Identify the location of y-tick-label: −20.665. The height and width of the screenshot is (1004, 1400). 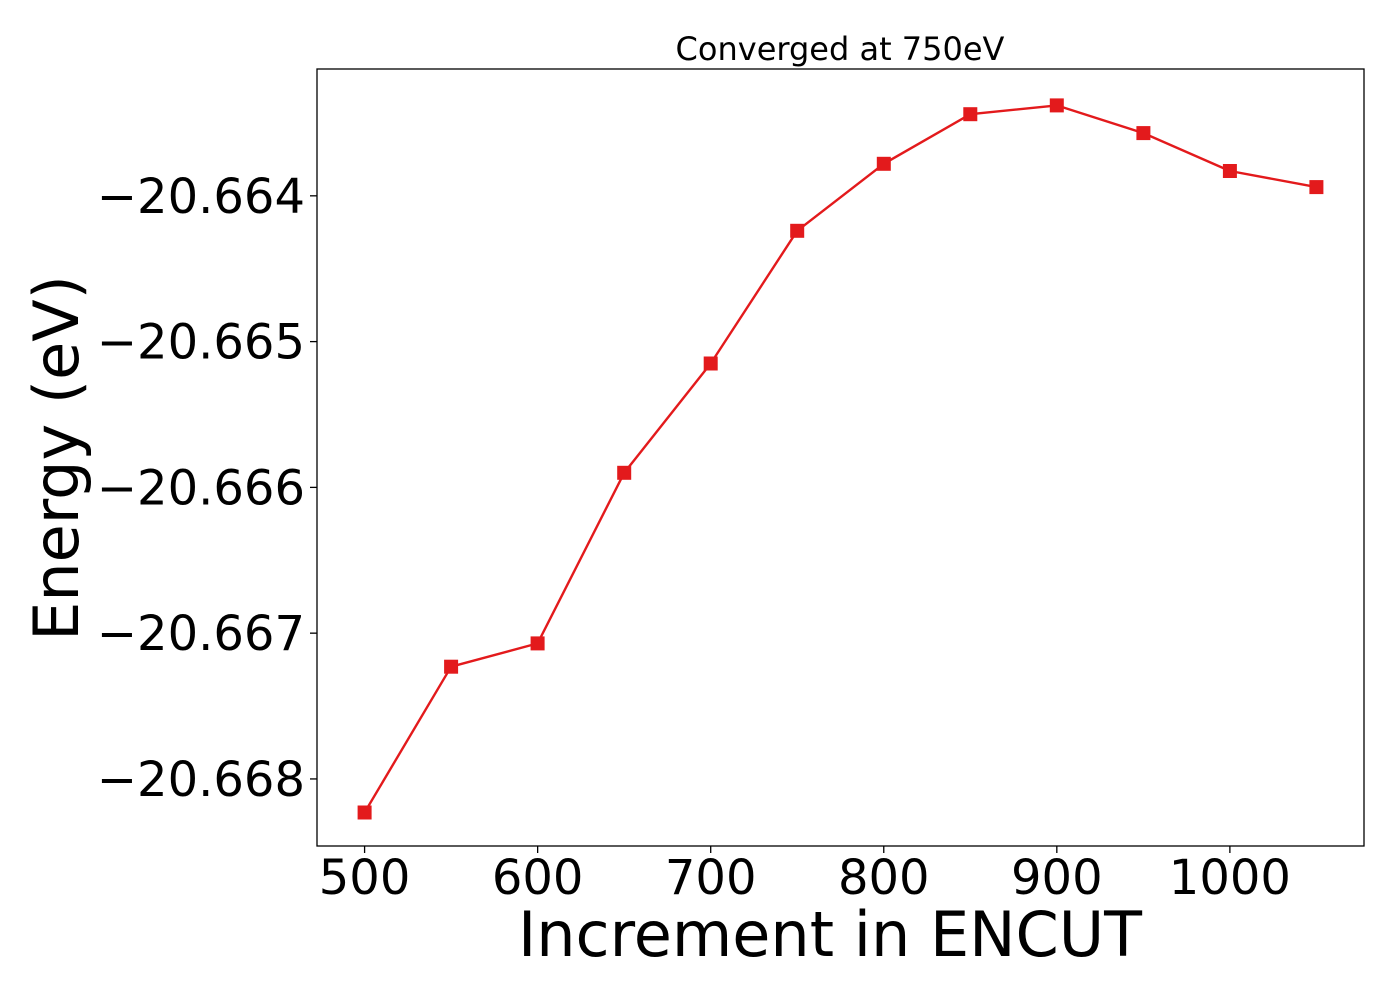
(201, 343).